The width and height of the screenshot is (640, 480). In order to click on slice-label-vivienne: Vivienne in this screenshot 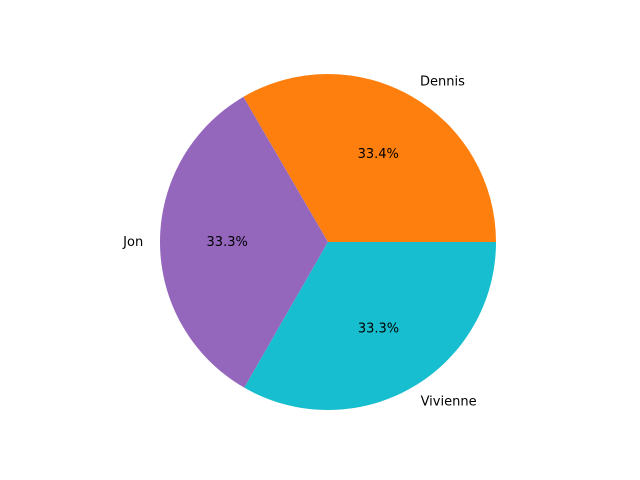, I will do `click(449, 401)`.